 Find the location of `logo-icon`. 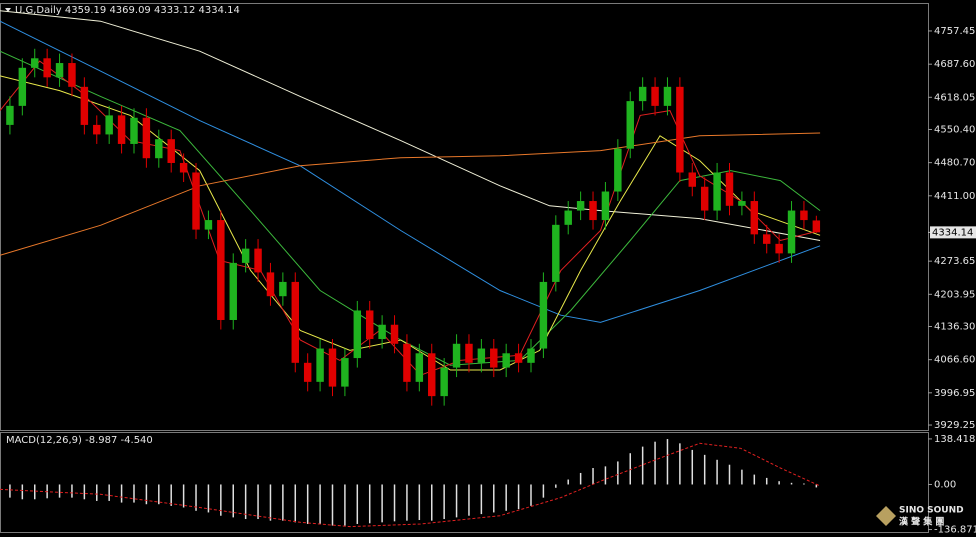

logo-icon is located at coordinates (886, 516).